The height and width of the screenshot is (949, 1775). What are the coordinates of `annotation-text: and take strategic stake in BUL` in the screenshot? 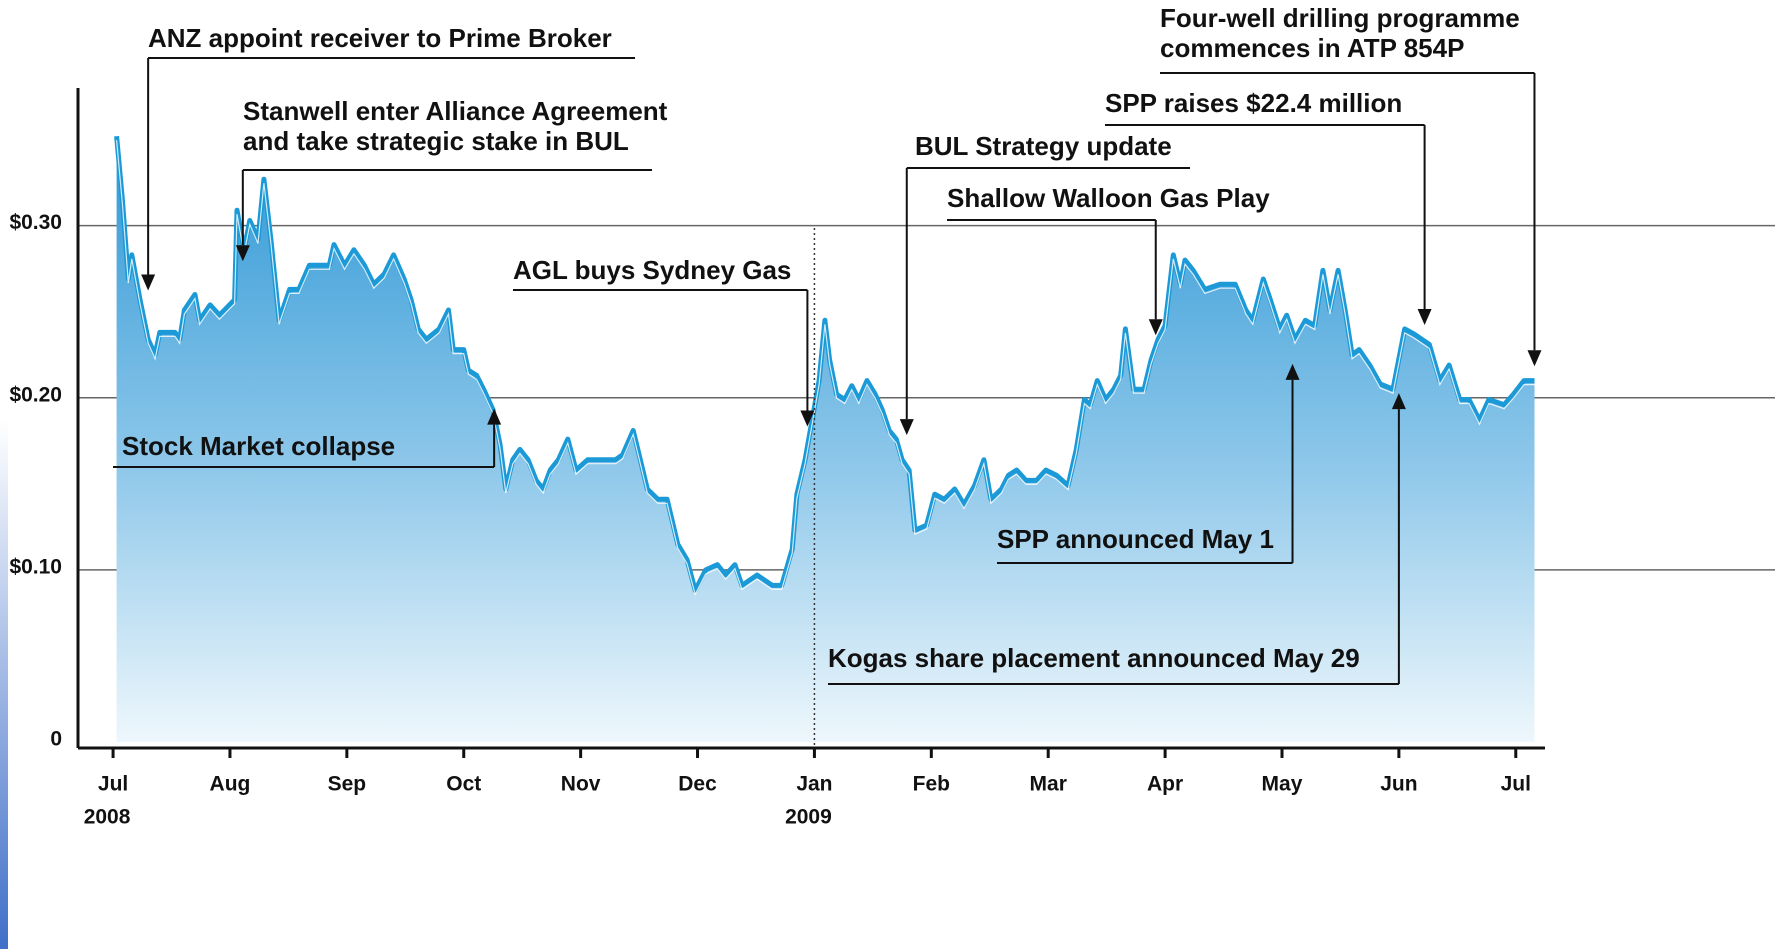 It's located at (436, 141).